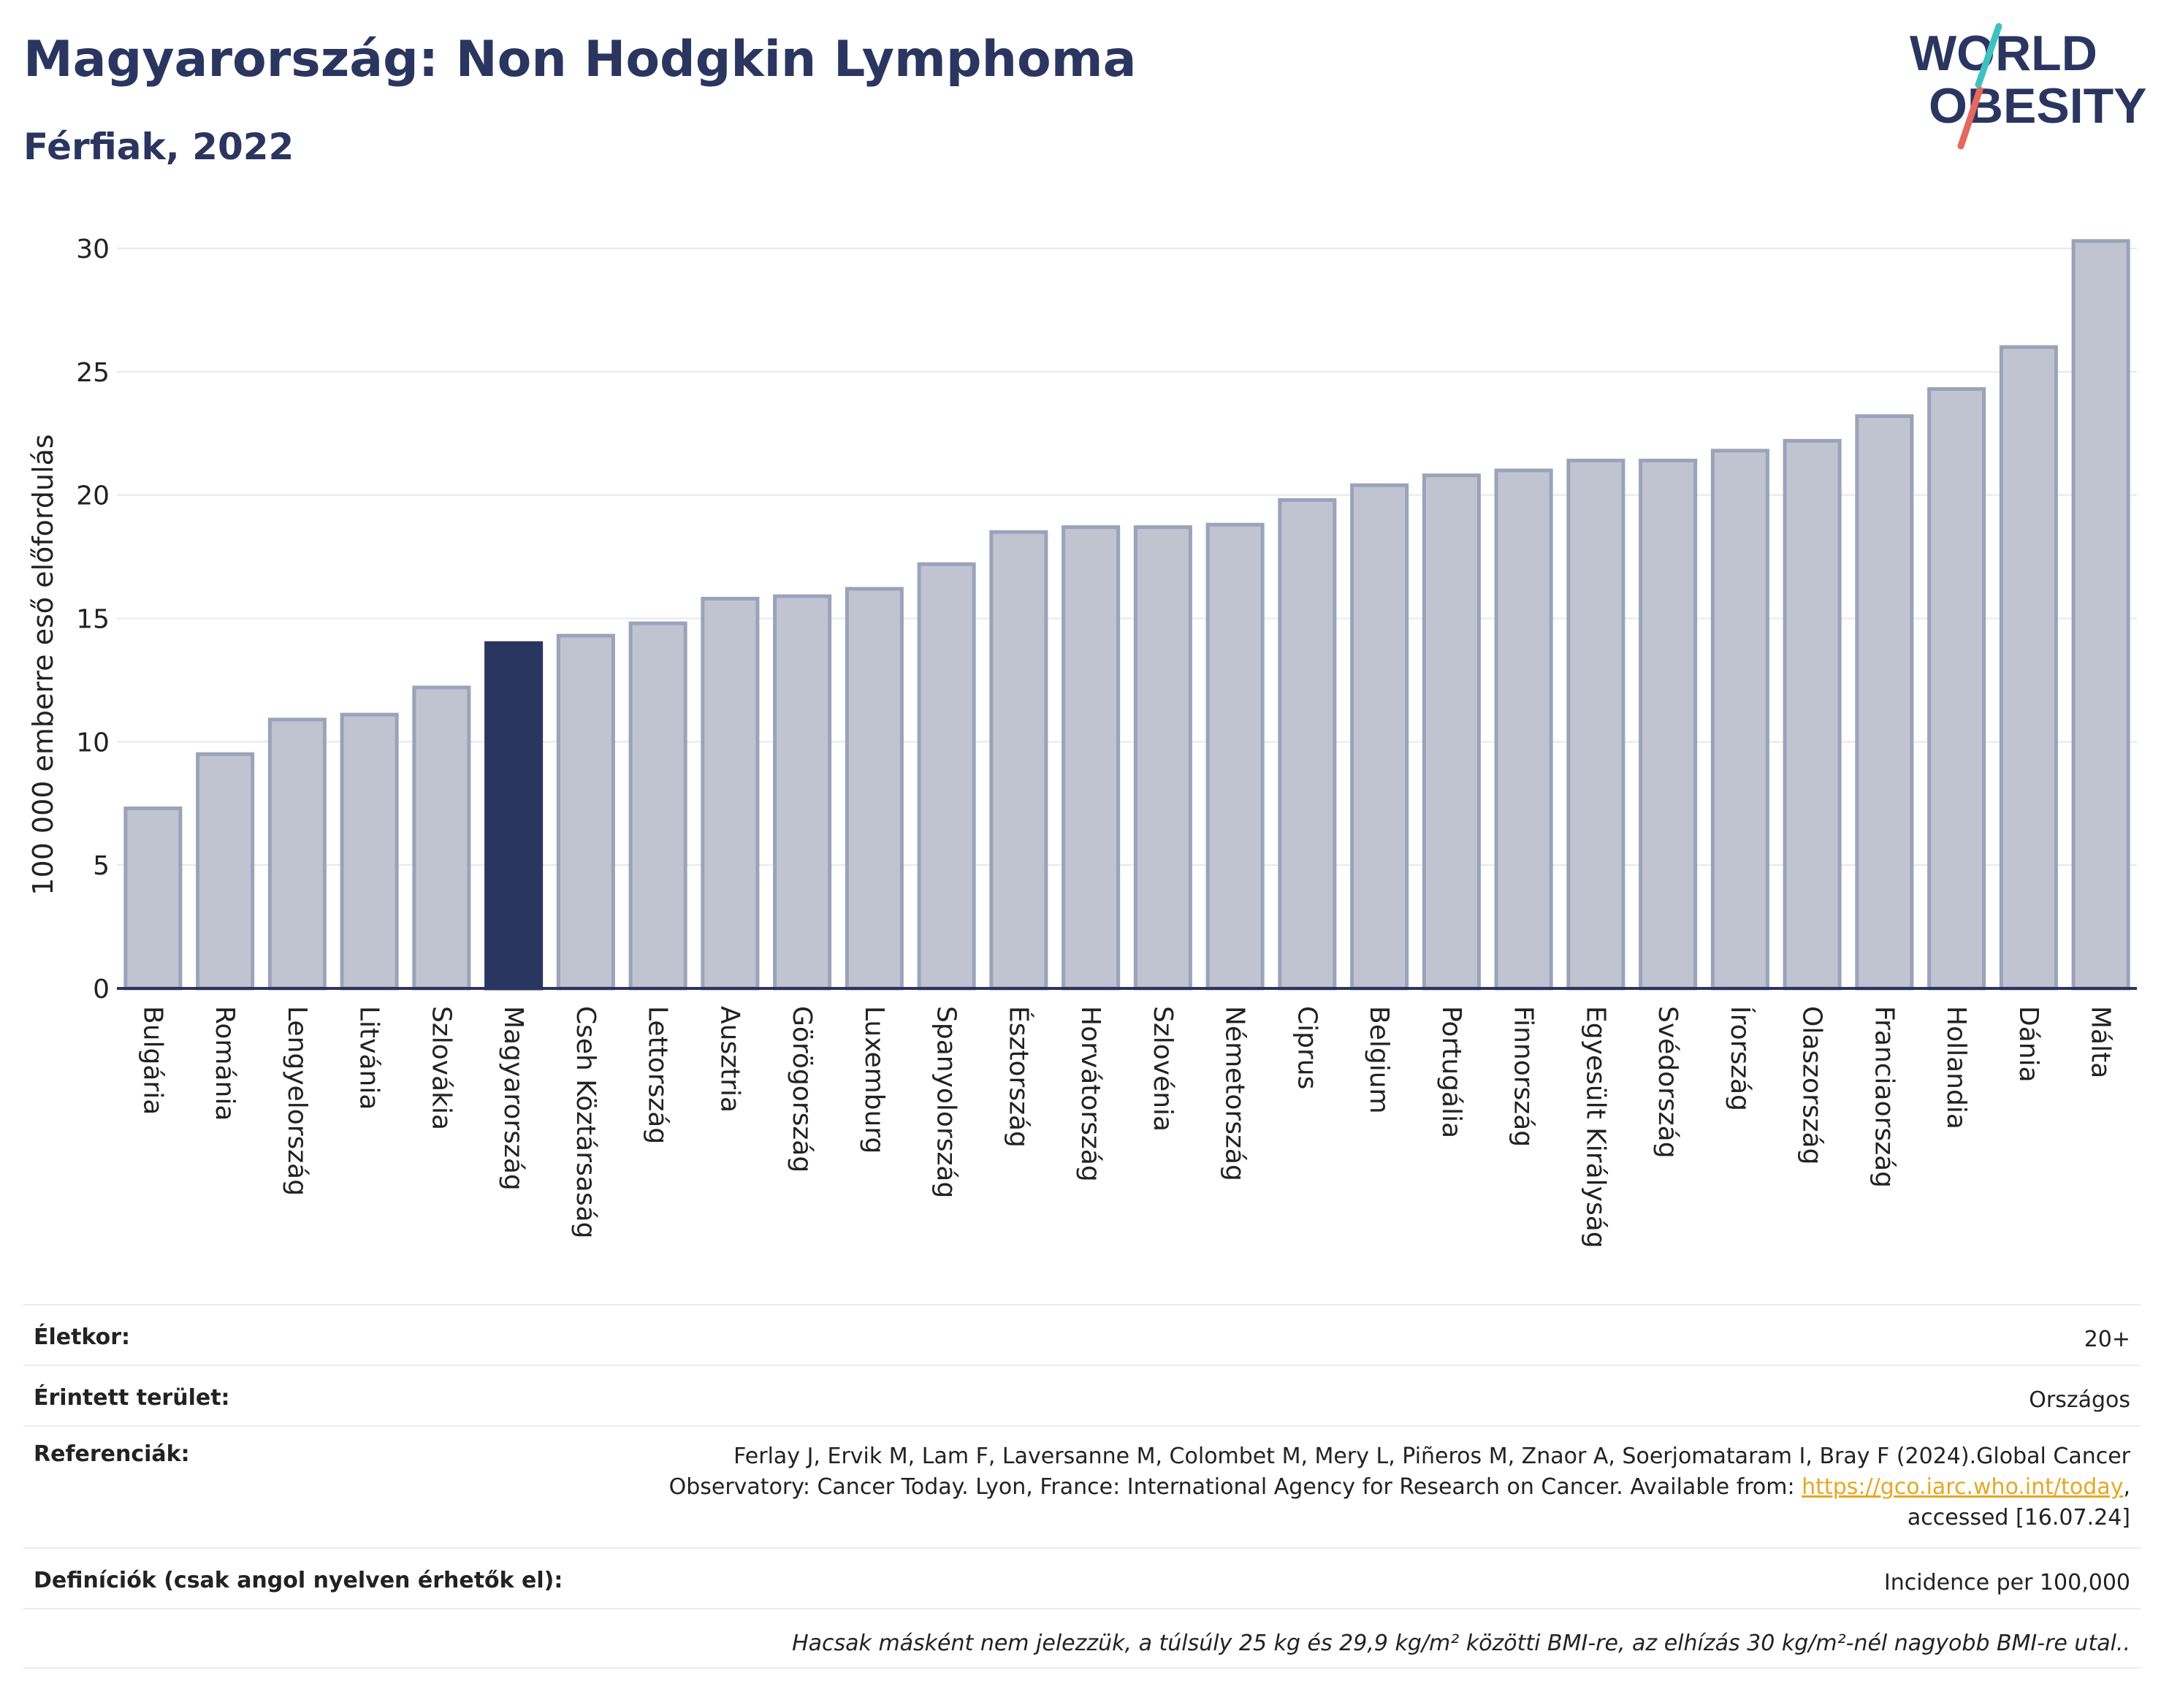 The image size is (2161, 1708). Describe the element at coordinates (874, 789) in the screenshot. I see `bar-luxemburg` at that location.